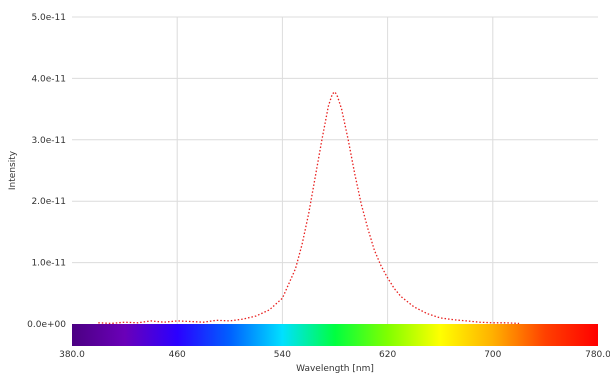  Describe the element at coordinates (597, 355) in the screenshot. I see `x-tick-label: 780.0` at that location.